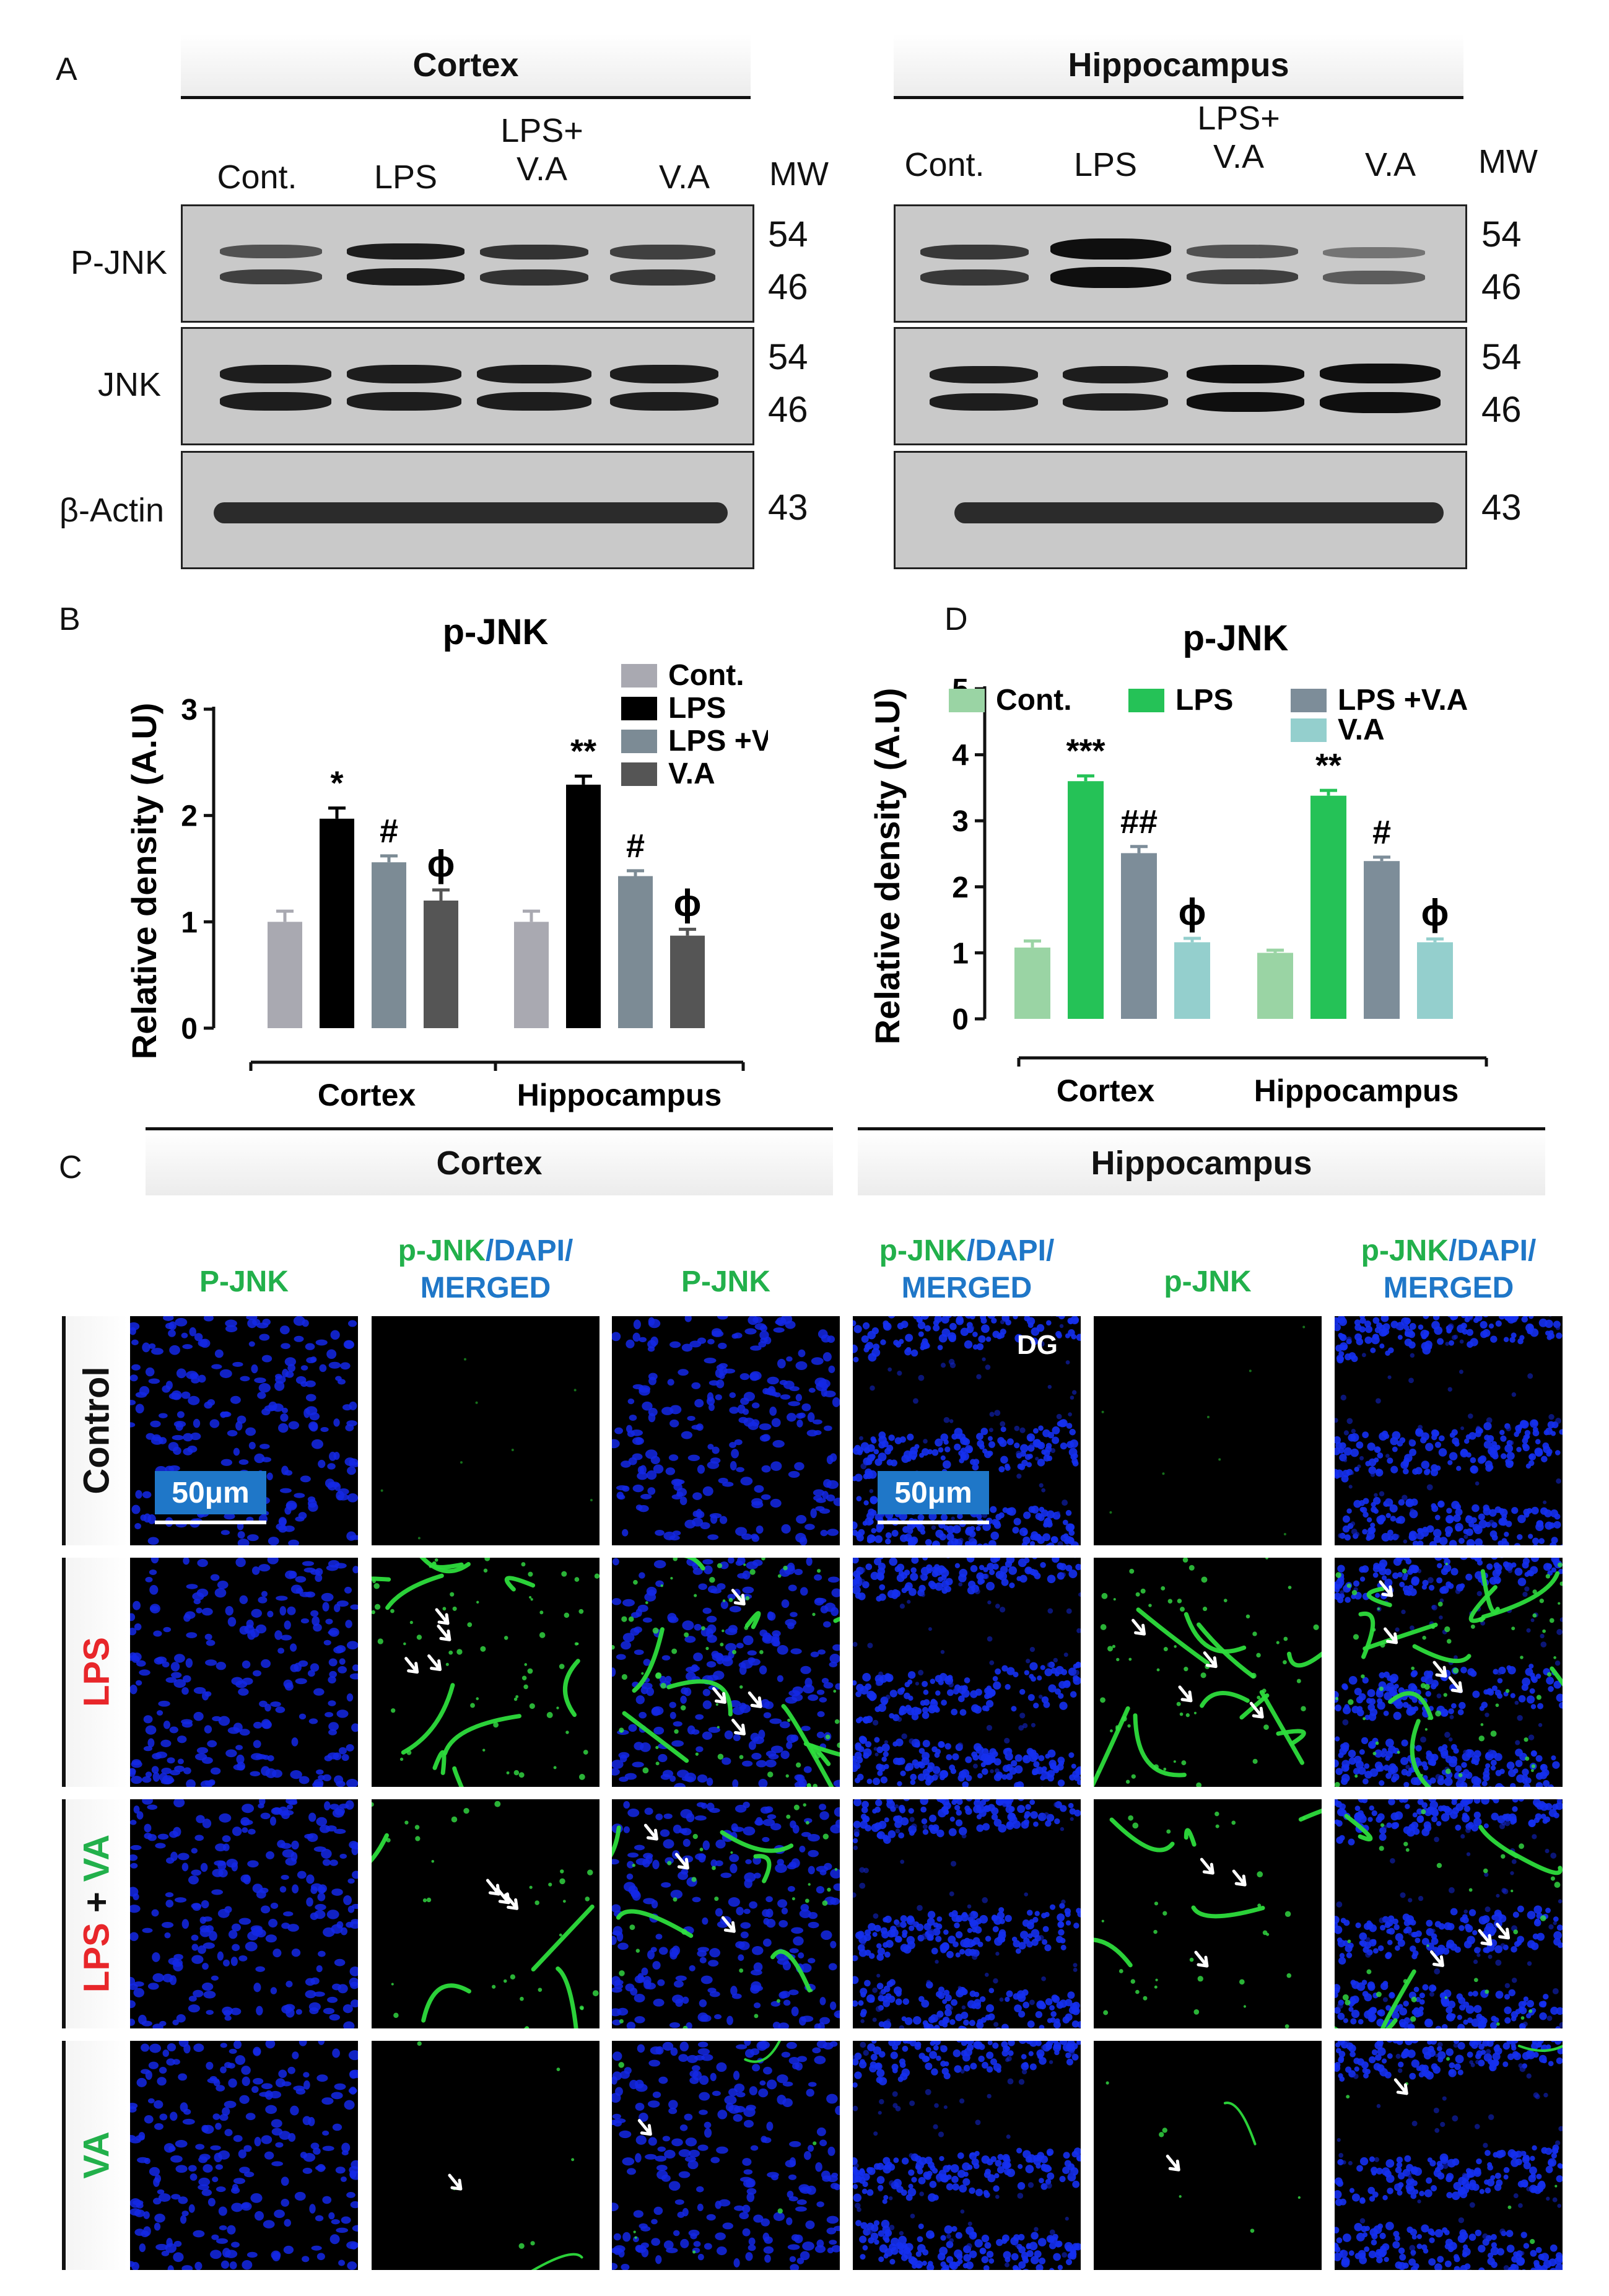 This screenshot has height=2296, width=1609. I want to click on row-label: LPS + VA, so click(97, 1913).